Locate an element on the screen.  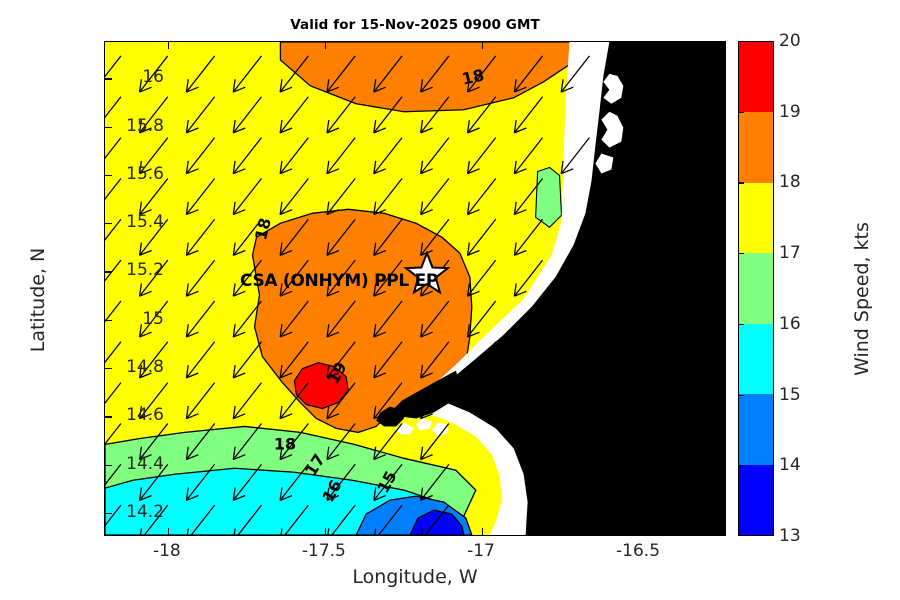
colorbar-tick-label: 13 is located at coordinates (790, 536).